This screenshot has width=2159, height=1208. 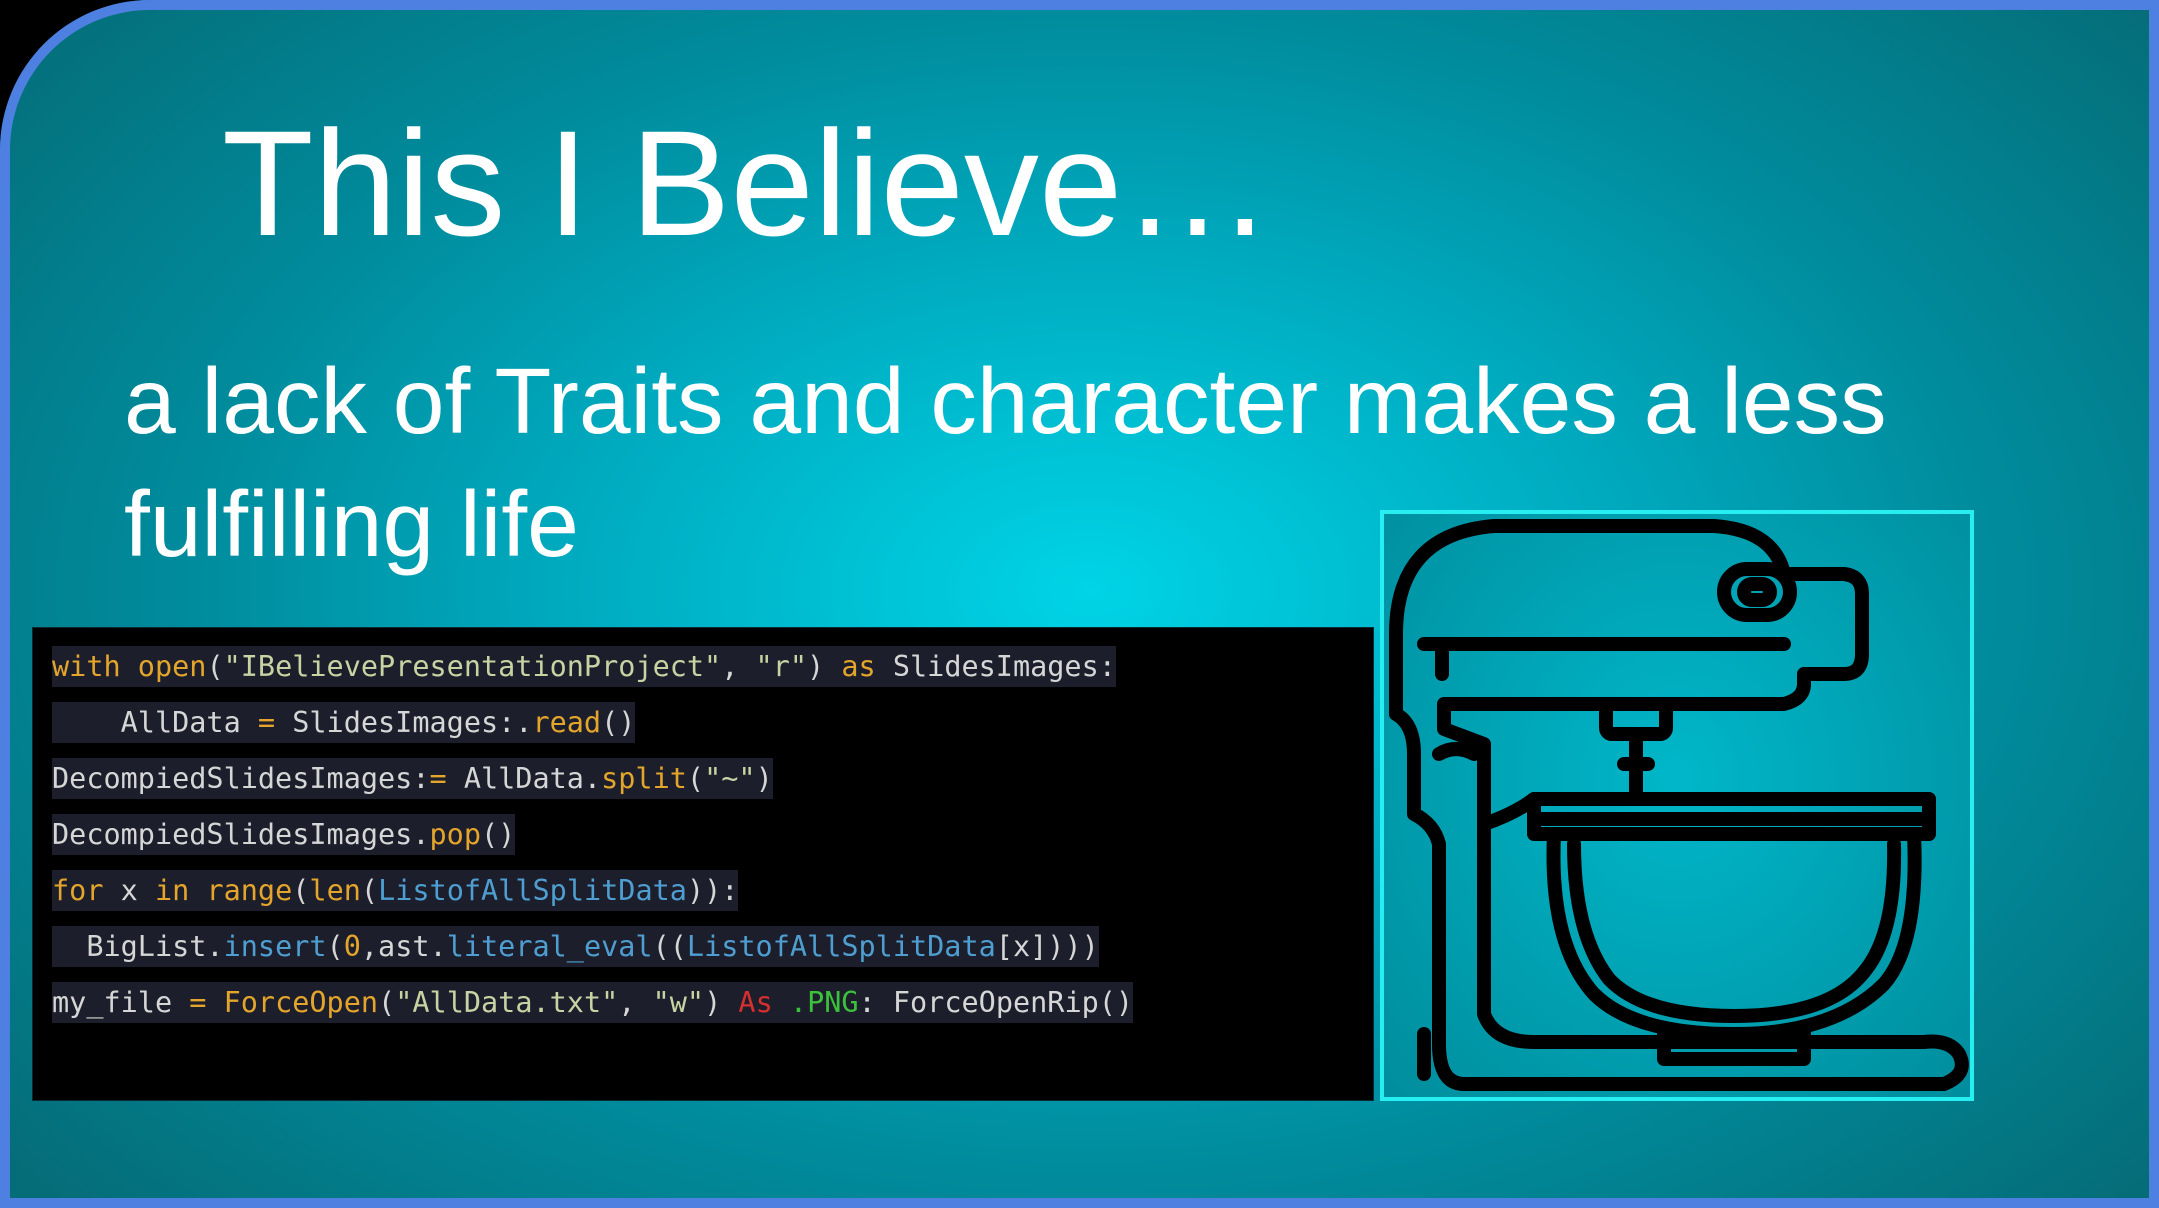 What do you see at coordinates (403, 946) in the screenshot?
I see `code-token: ,ast.` at bounding box center [403, 946].